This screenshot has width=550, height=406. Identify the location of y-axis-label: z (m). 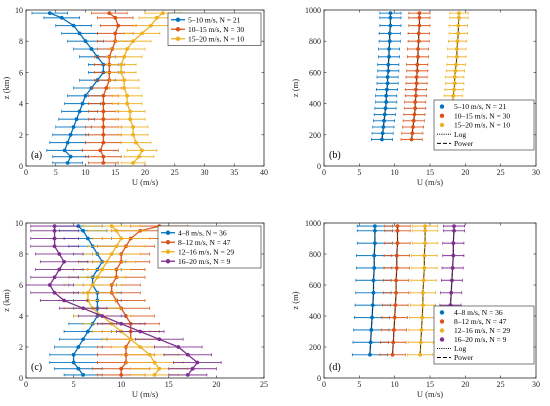
(295, 300).